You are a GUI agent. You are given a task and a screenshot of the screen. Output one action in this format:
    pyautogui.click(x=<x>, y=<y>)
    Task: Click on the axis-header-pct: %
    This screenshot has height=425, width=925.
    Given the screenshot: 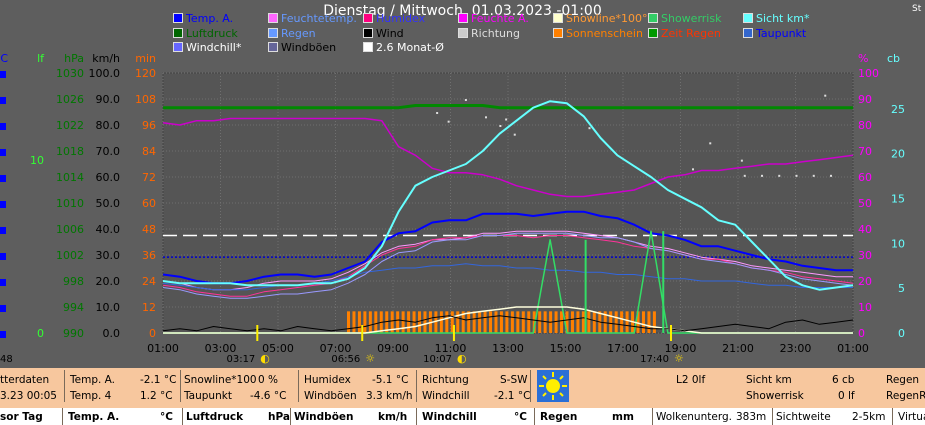 What is the action you would take?
    pyautogui.click(x=863, y=58)
    